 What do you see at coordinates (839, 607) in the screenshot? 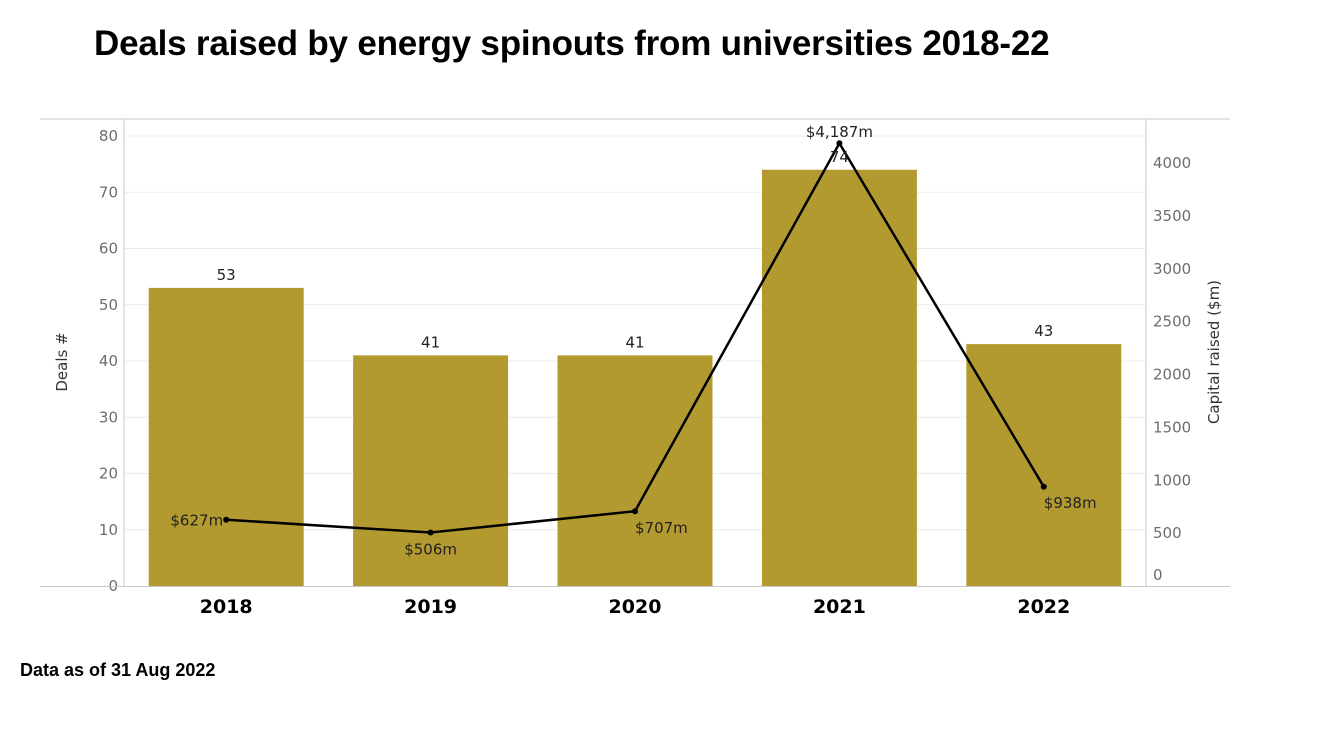
I see `x-tick-label: 2021` at bounding box center [839, 607].